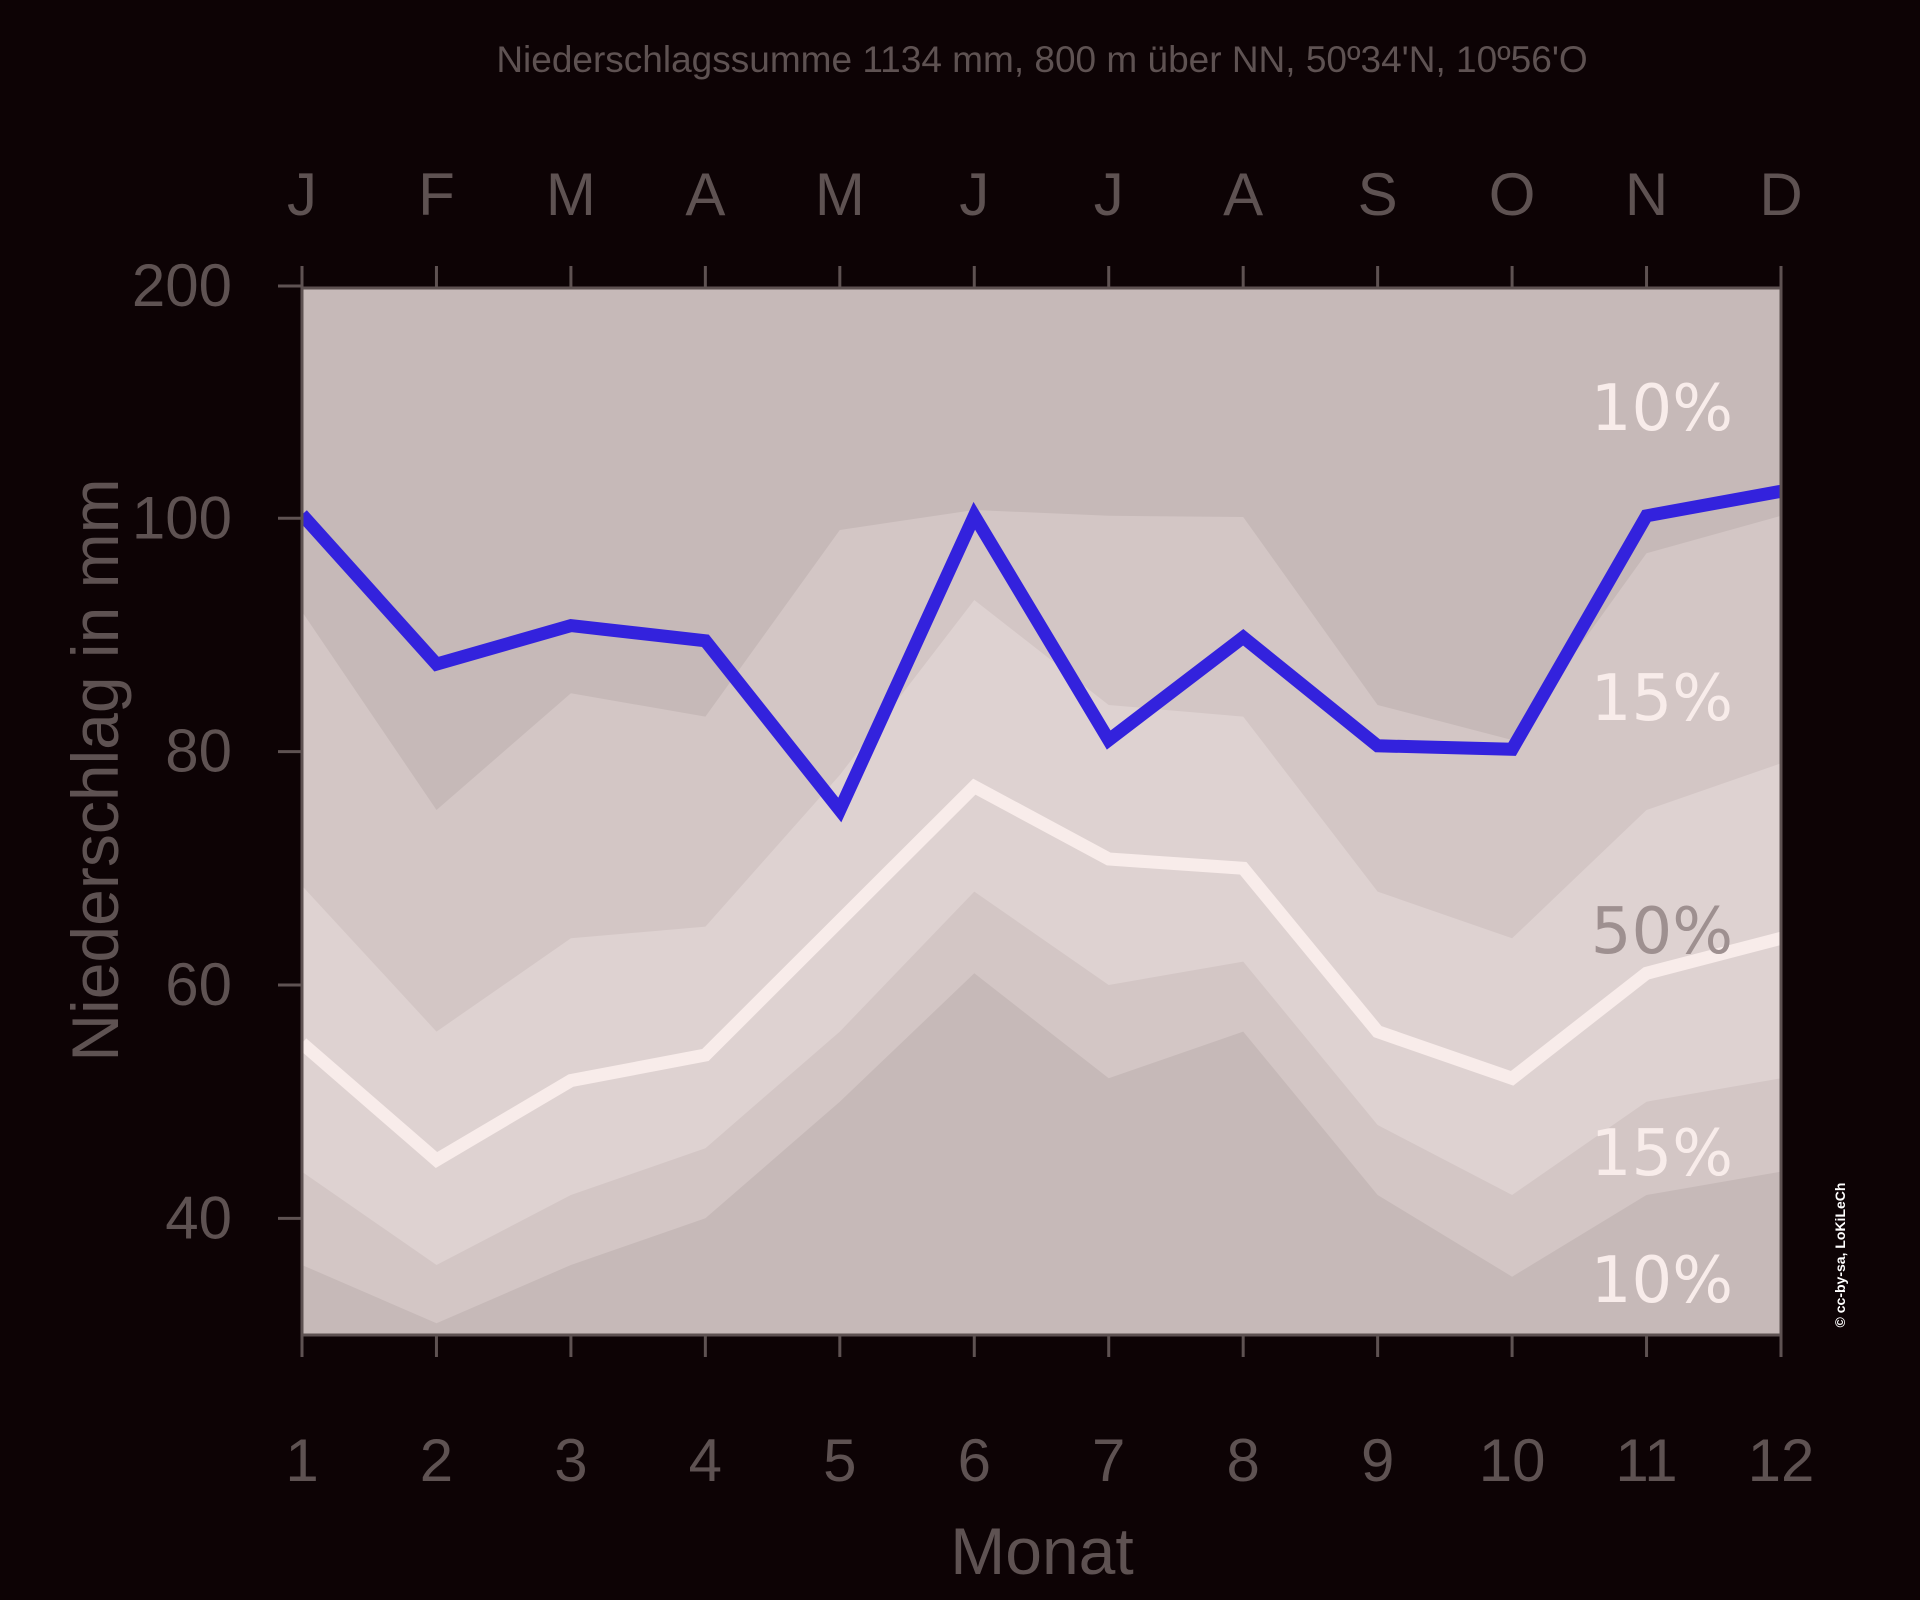 This screenshot has width=1920, height=1600. Describe the element at coordinates (182, 517) in the screenshot. I see `y-tick-label: 100` at that location.